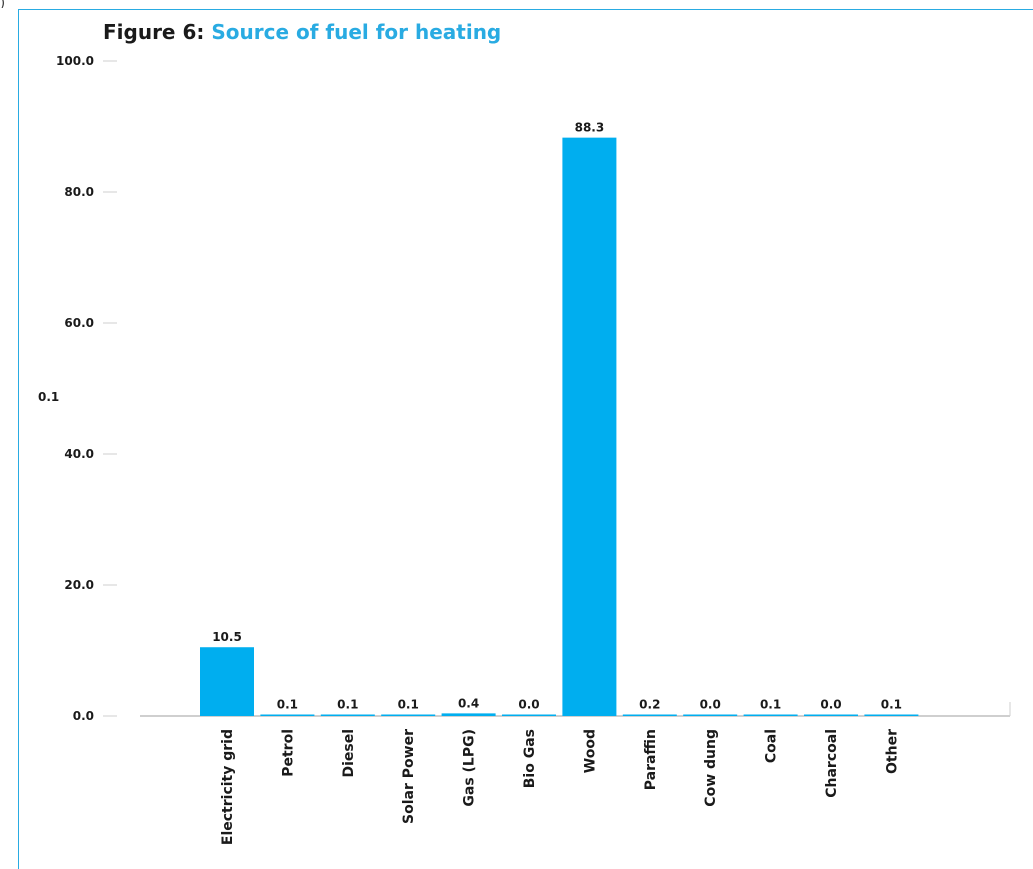  What do you see at coordinates (79, 323) in the screenshot?
I see `y-tick-label: 60.0` at bounding box center [79, 323].